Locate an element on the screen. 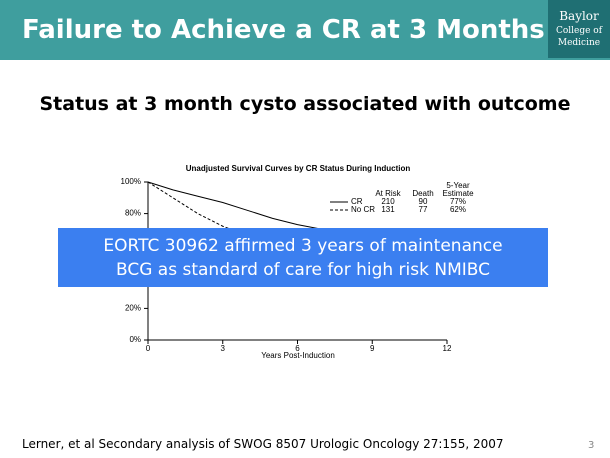 The width and height of the screenshot is (610, 458). legend-cell: 210 is located at coordinates (388, 201).